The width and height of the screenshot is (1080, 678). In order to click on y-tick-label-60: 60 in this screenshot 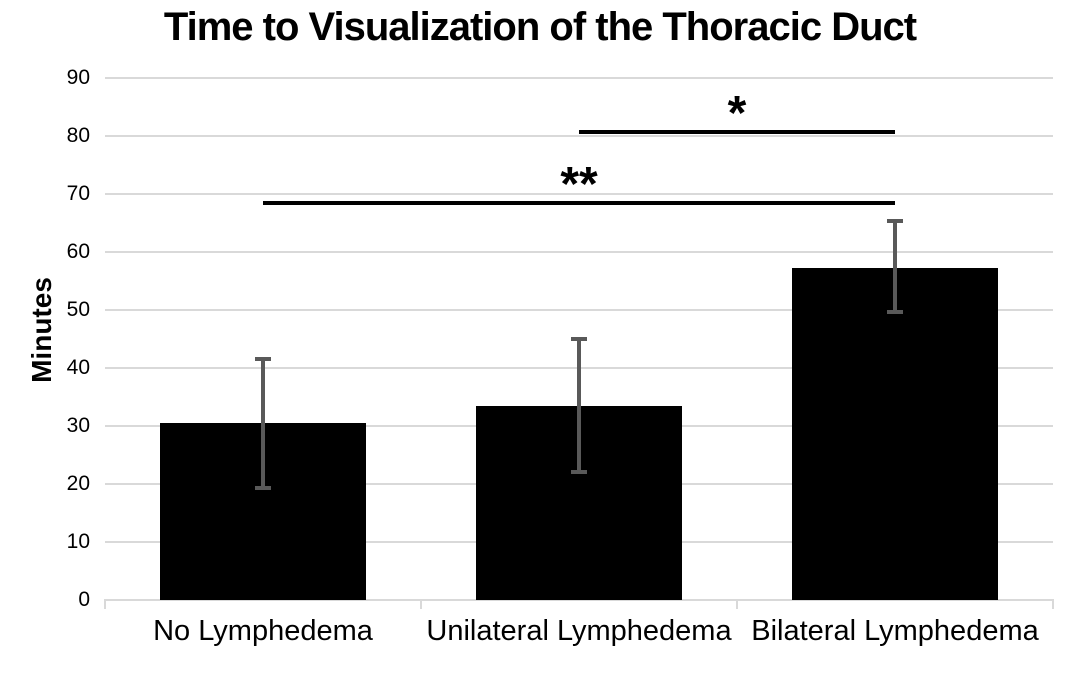, I will do `click(78, 251)`.